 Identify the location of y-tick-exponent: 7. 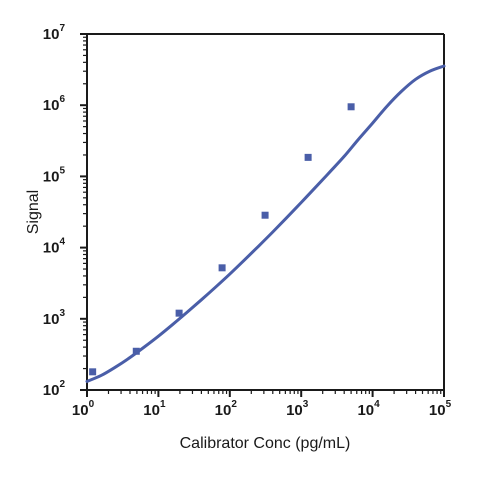
(62, 28).